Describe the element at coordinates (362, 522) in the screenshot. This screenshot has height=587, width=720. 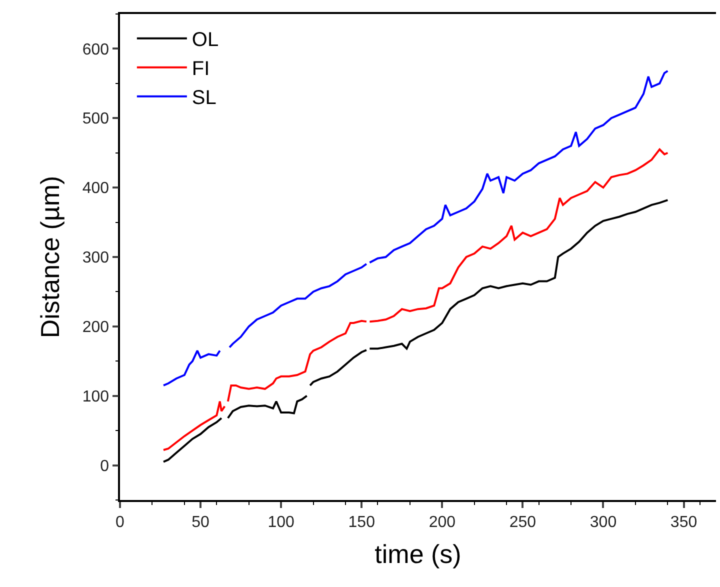
I see `x-tick-label: 150` at that location.